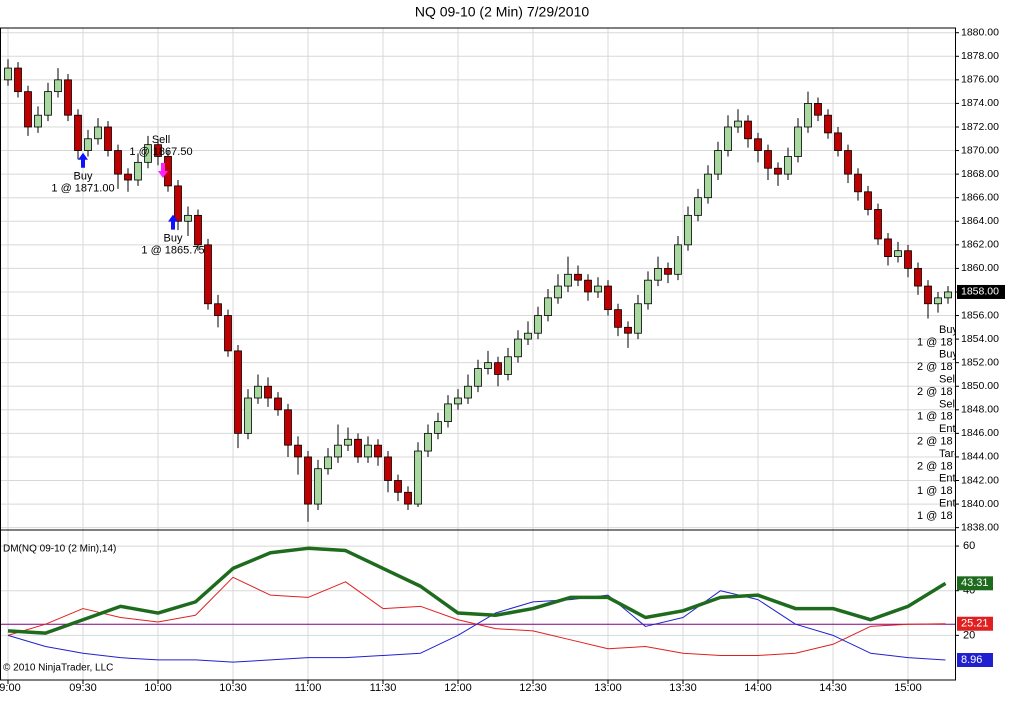 This screenshot has height=720, width=1016. What do you see at coordinates (980, 504) in the screenshot?
I see `y-tick-label: 1840.00` at bounding box center [980, 504].